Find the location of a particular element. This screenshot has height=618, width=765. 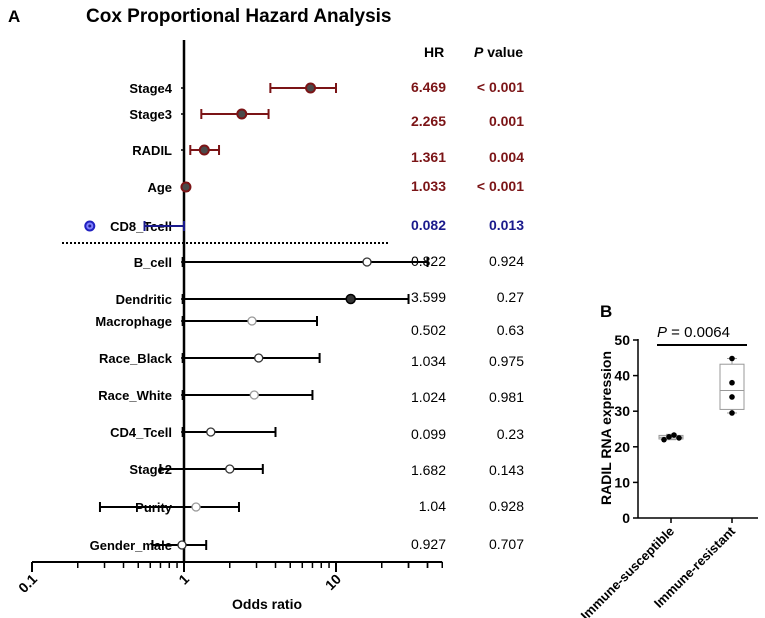

hr-value: 1.04 is located at coordinates (432, 506).